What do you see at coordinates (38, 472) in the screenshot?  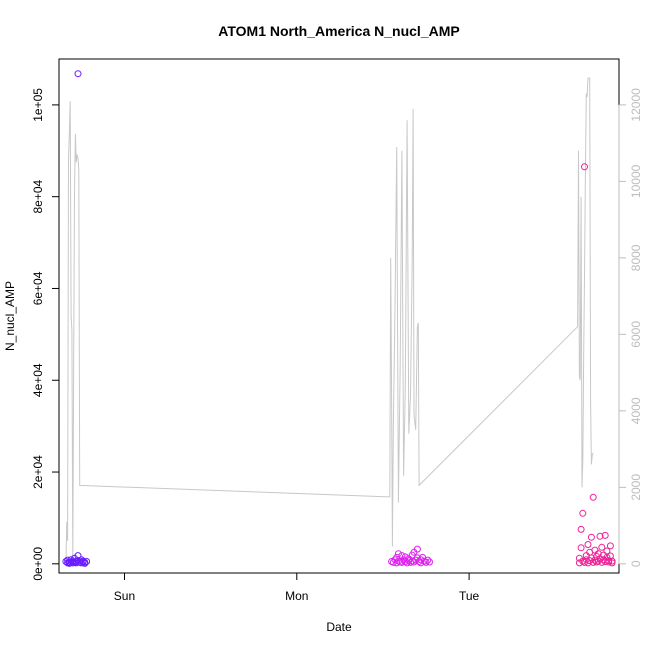 I see `y-tick-label: 2e+04` at bounding box center [38, 472].